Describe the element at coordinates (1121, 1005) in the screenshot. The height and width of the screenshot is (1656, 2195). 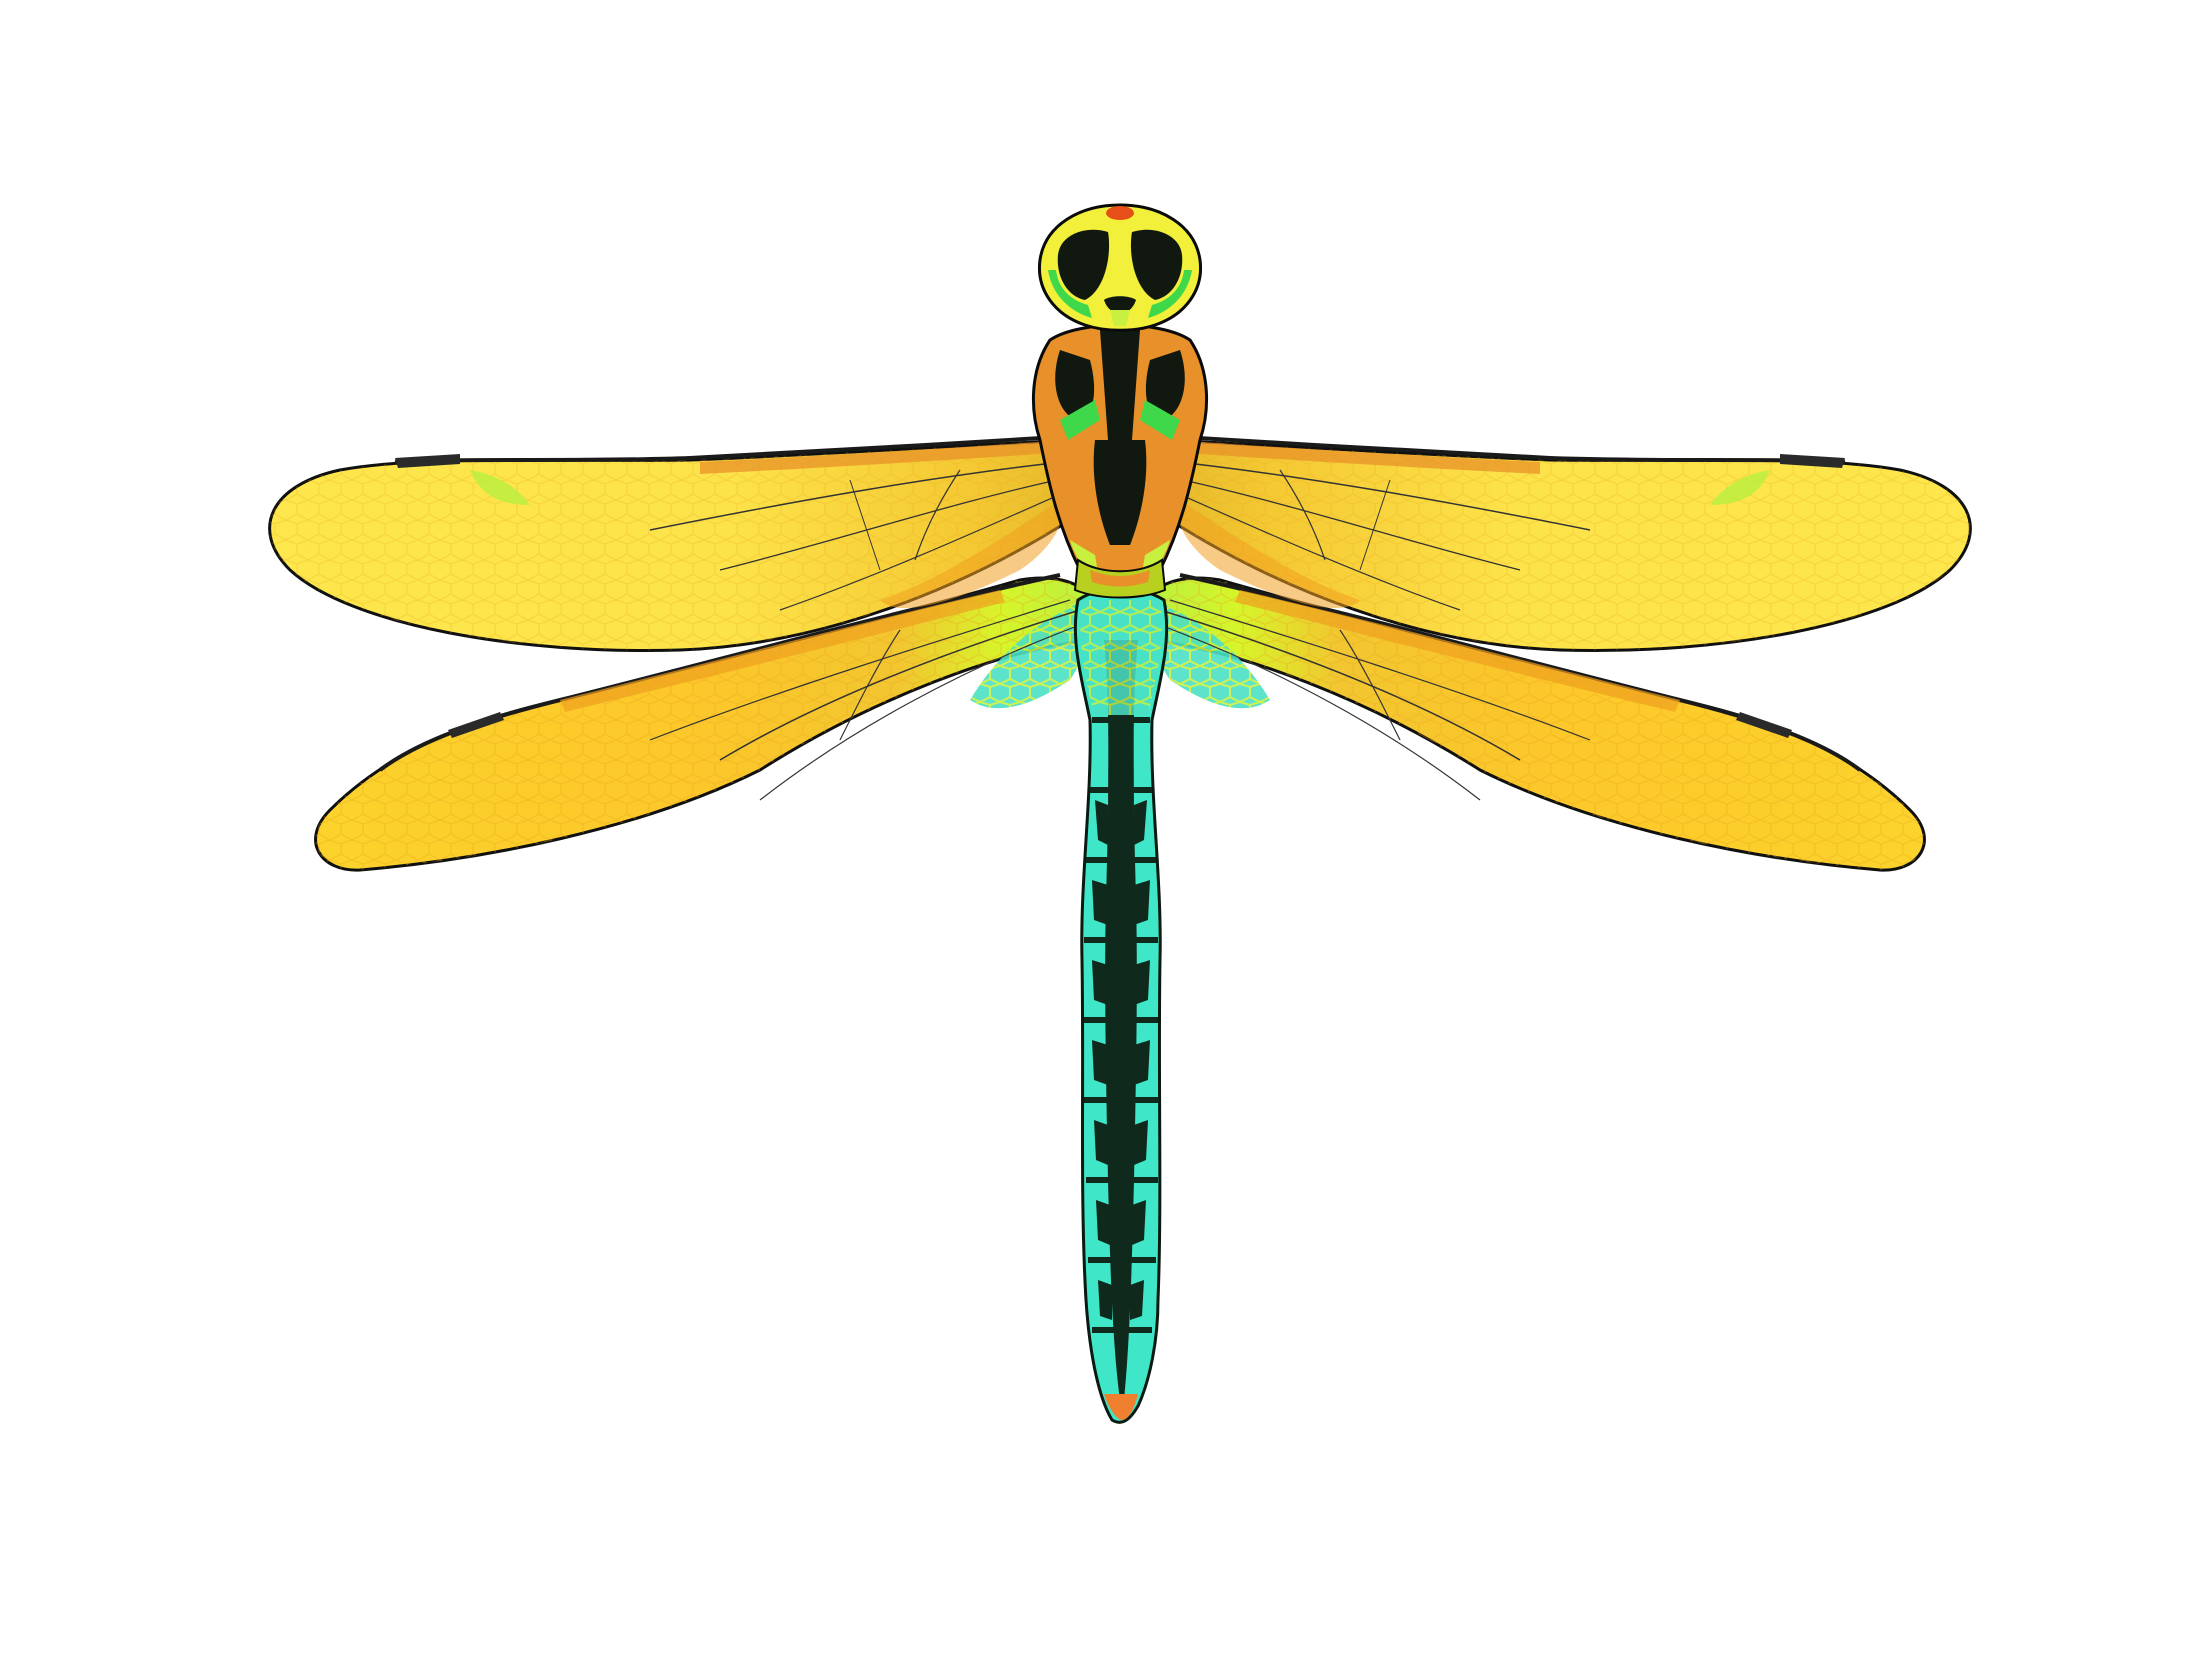
I see `abdomen` at that location.